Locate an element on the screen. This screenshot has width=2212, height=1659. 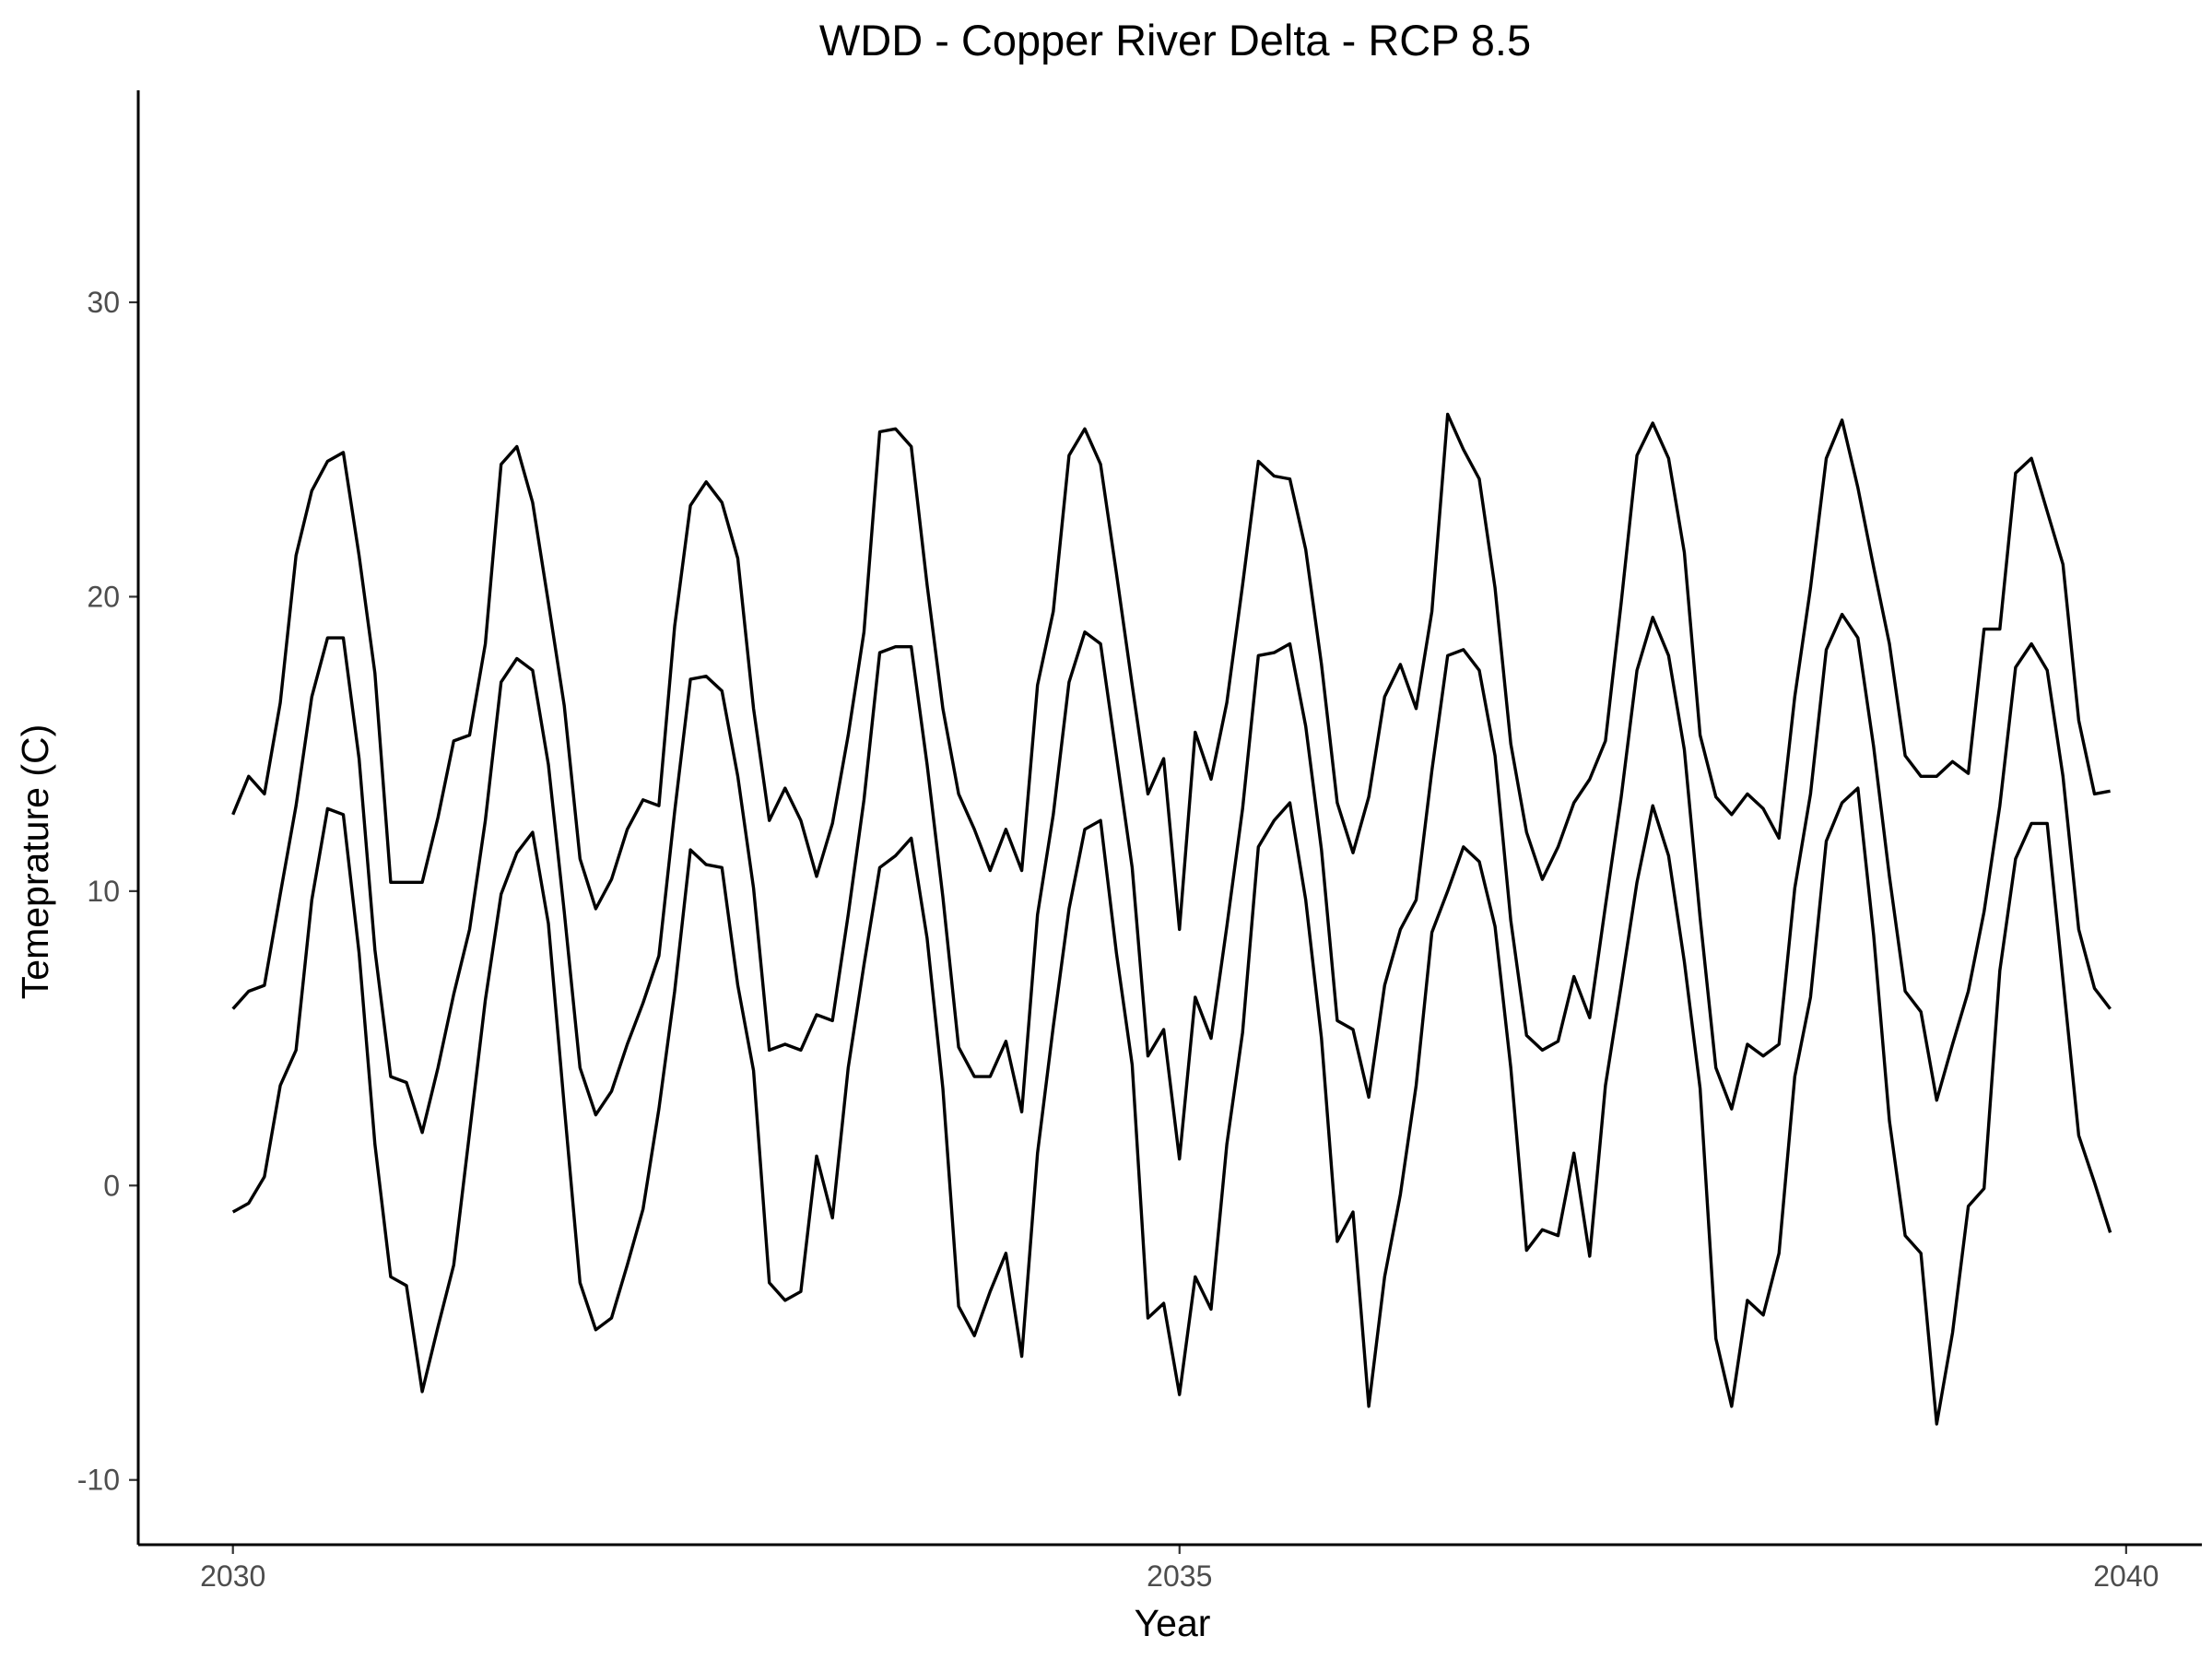
x-axis-ticks: 2030 2035 2040 is located at coordinates (1179, 1569).